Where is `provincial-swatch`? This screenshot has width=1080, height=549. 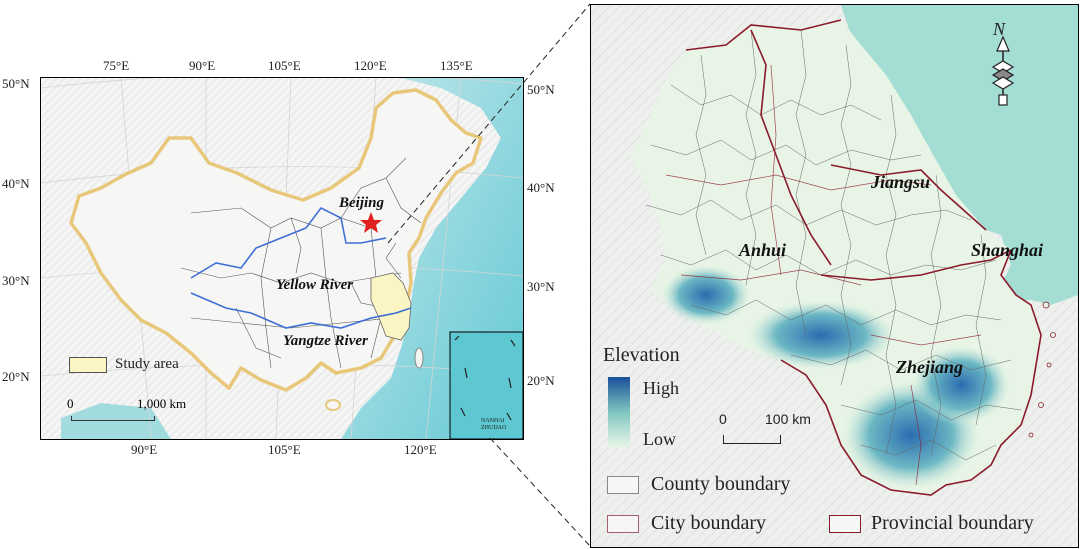
provincial-swatch is located at coordinates (845, 523).